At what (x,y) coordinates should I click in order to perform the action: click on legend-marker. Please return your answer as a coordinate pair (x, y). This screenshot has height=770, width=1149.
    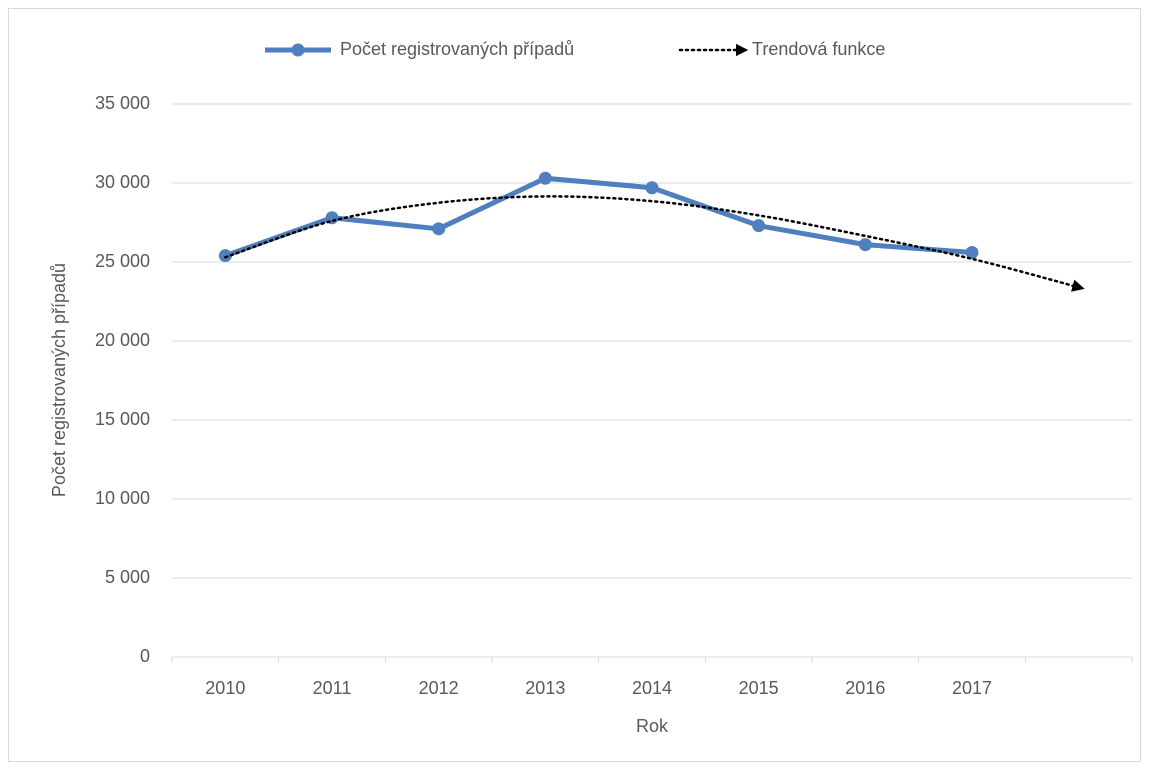
    Looking at the image, I should click on (298, 50).